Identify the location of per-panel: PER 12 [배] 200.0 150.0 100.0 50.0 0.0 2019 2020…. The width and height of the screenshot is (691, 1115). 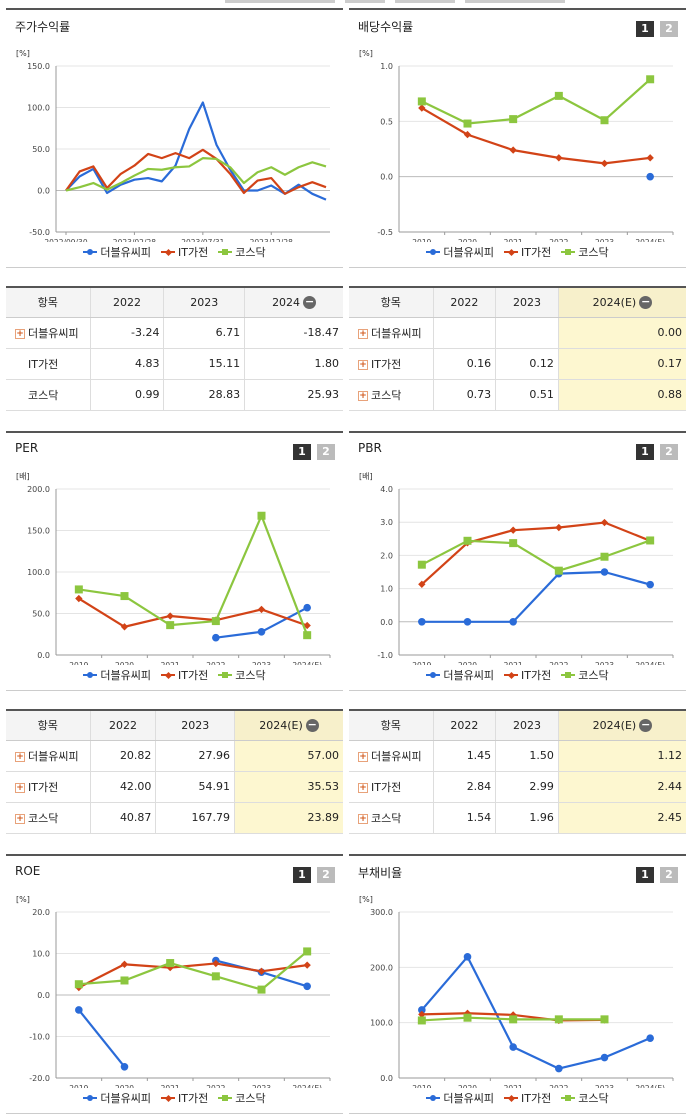
(174, 561).